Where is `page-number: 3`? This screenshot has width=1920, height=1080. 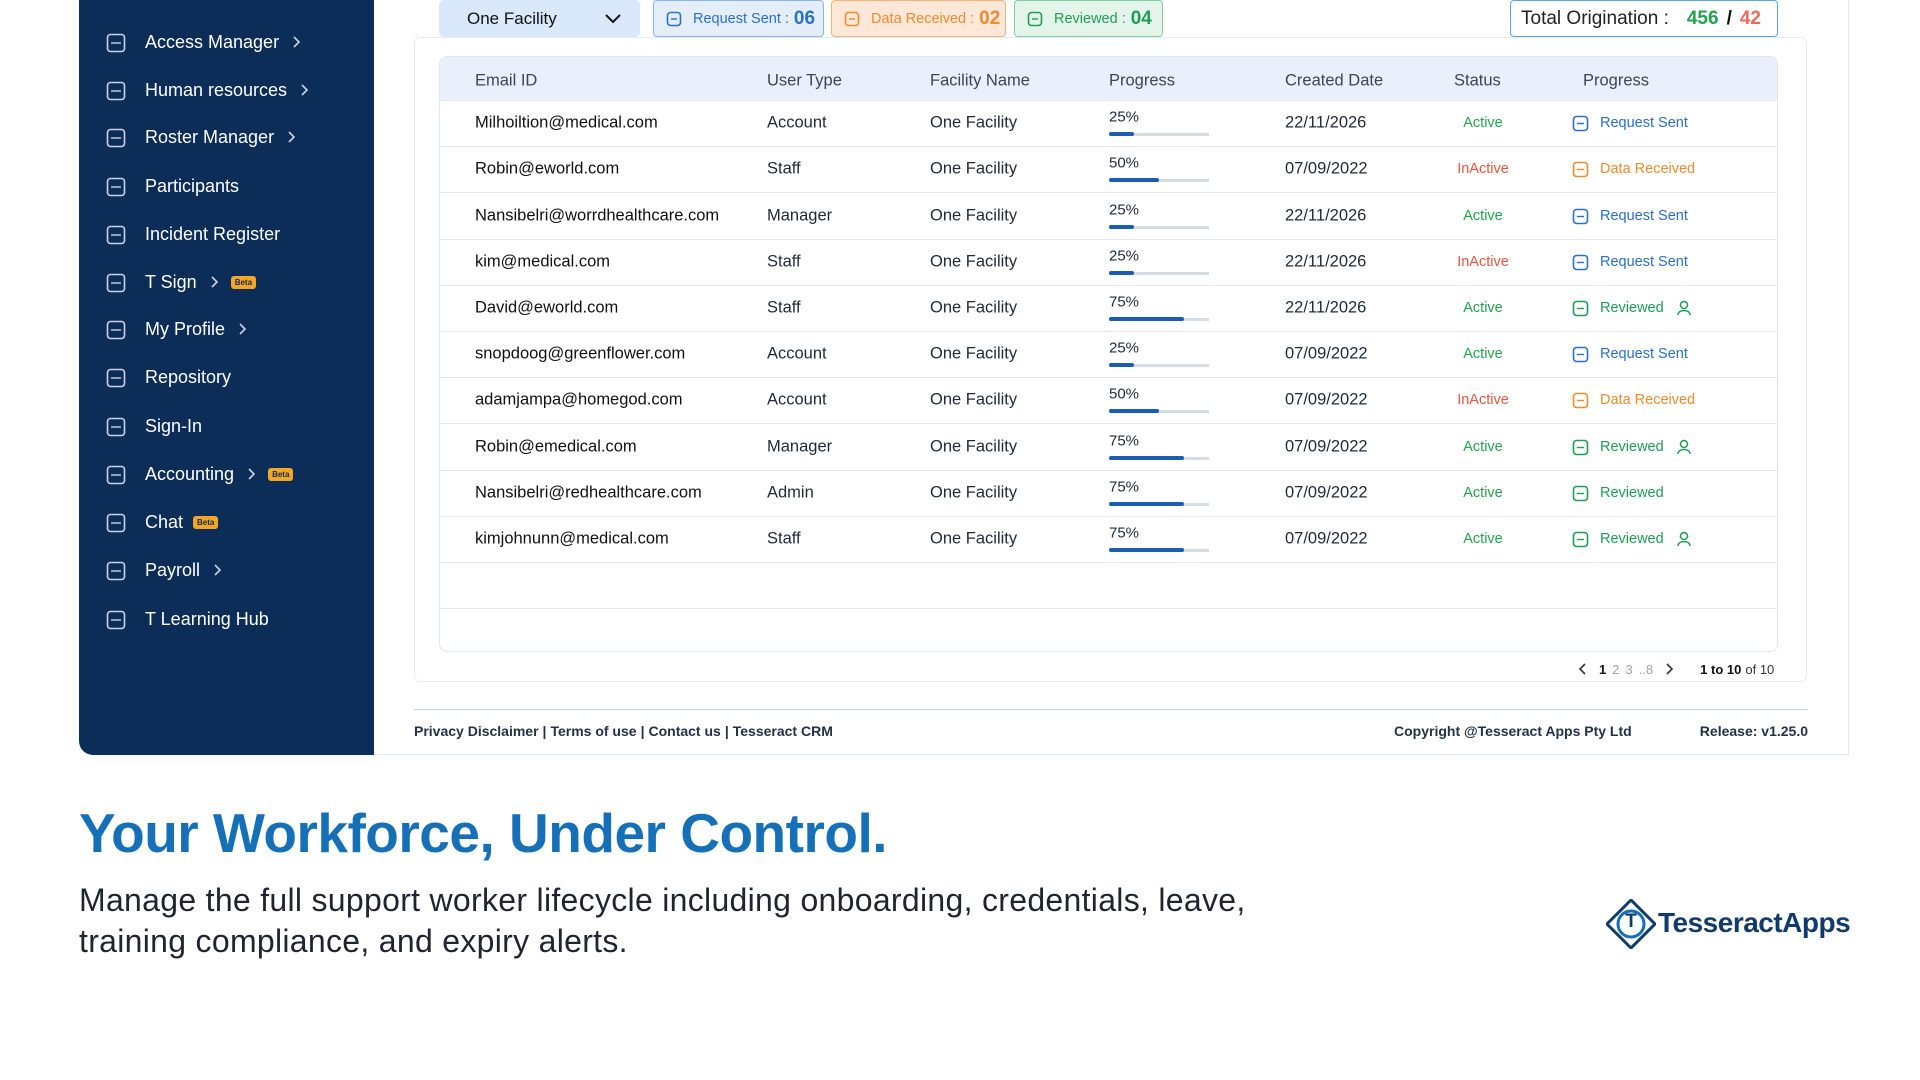 page-number: 3 is located at coordinates (1629, 669).